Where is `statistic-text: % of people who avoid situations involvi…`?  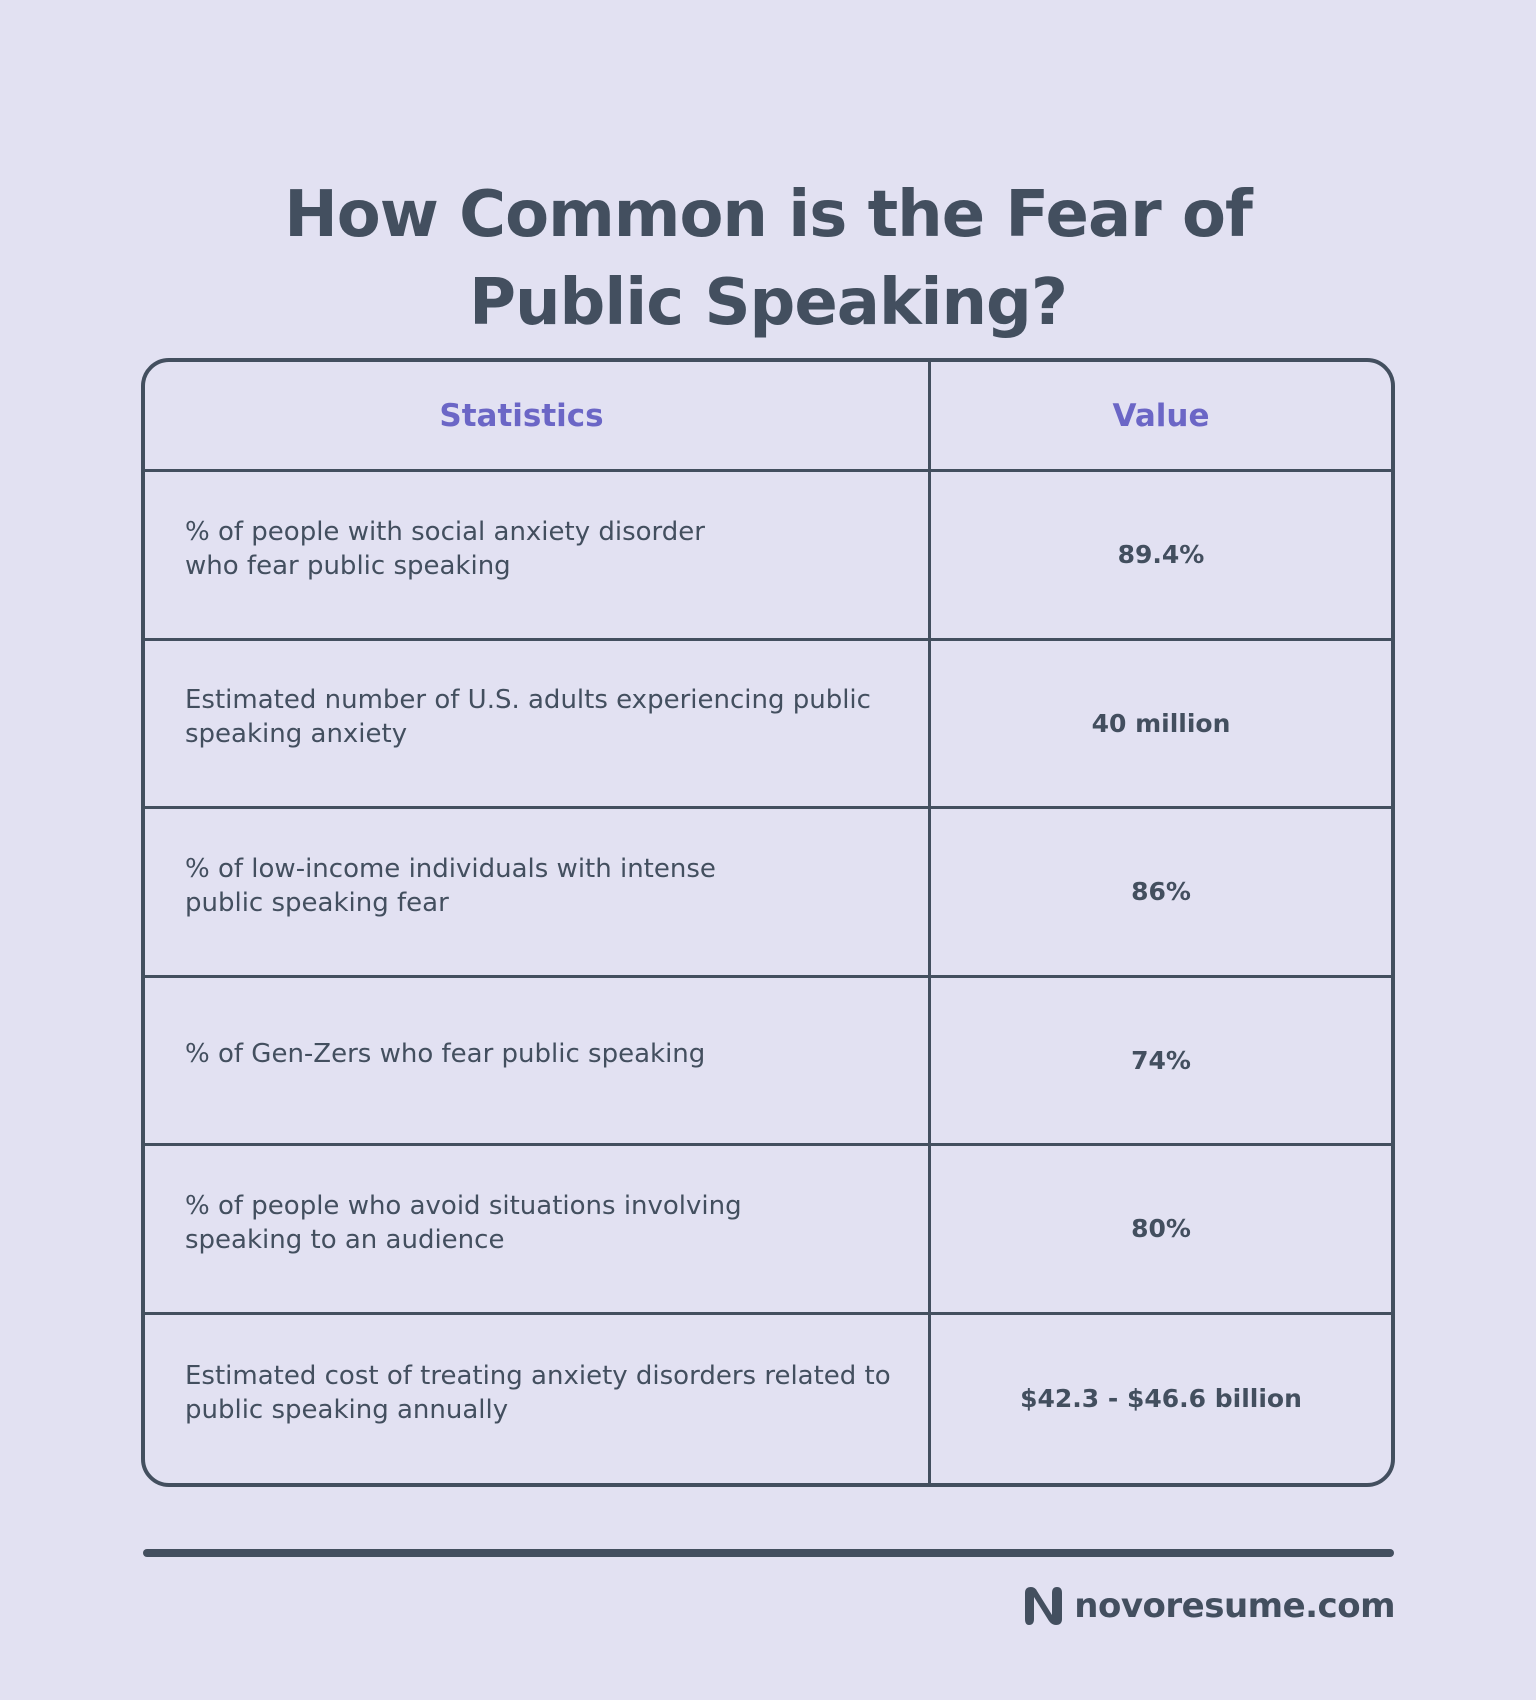 statistic-text: % of people who avoid situations involvi… is located at coordinates (463, 1222).